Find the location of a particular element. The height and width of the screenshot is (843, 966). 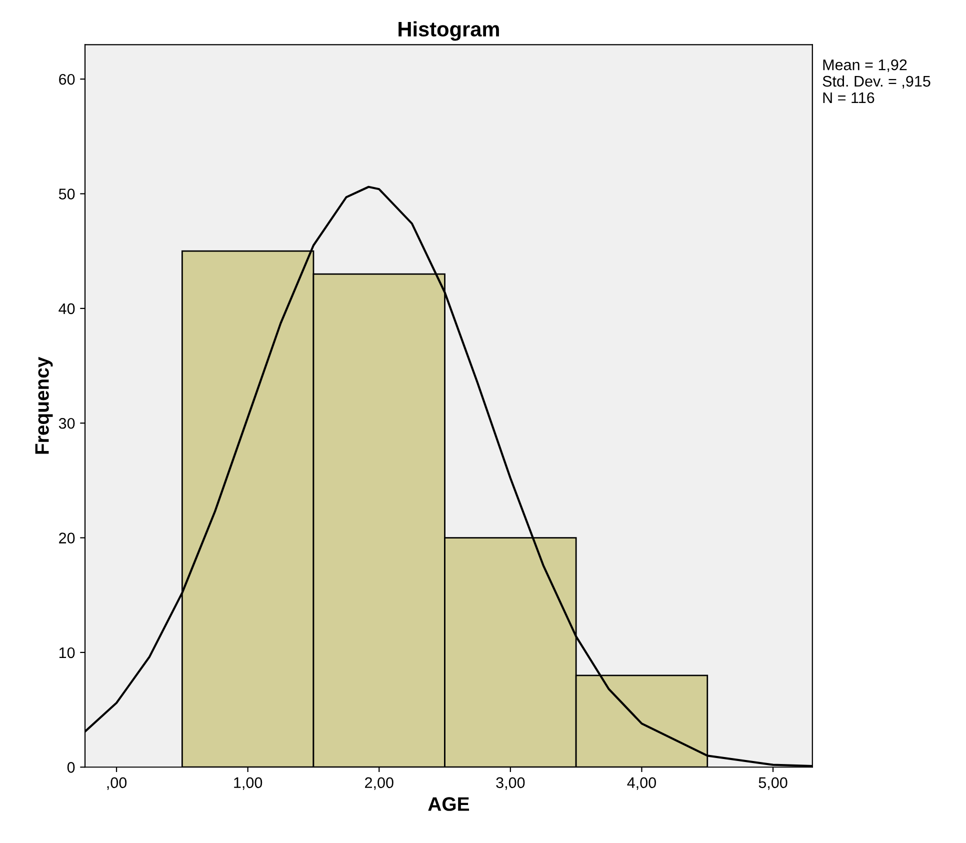

x-tick-label: ,00 is located at coordinates (117, 783).